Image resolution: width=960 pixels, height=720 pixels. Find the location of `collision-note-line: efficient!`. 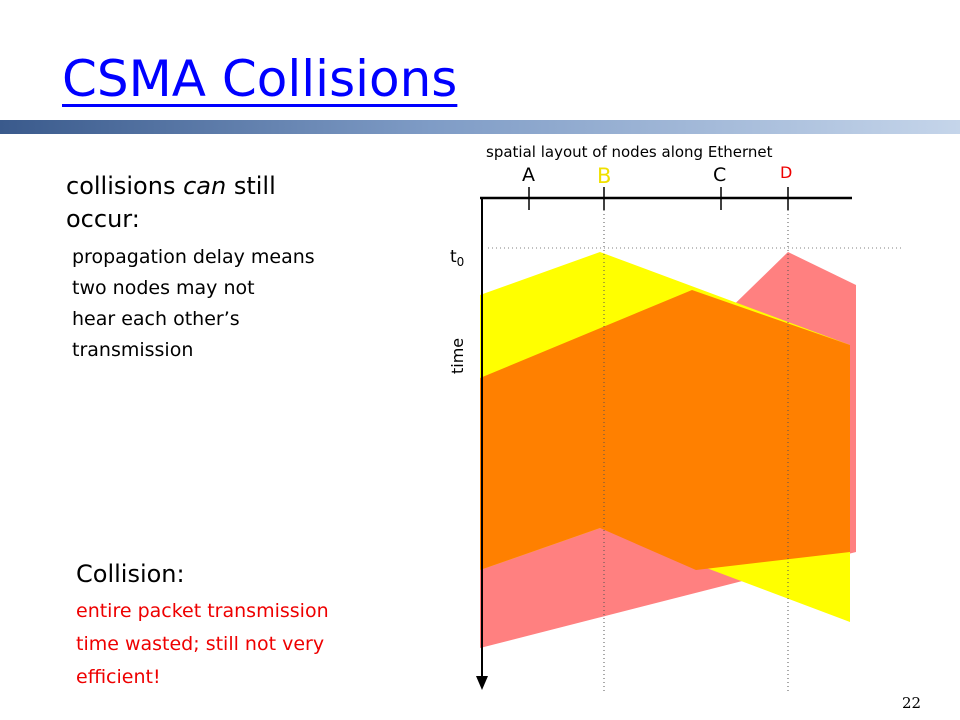

collision-note-line: efficient! is located at coordinates (118, 677).